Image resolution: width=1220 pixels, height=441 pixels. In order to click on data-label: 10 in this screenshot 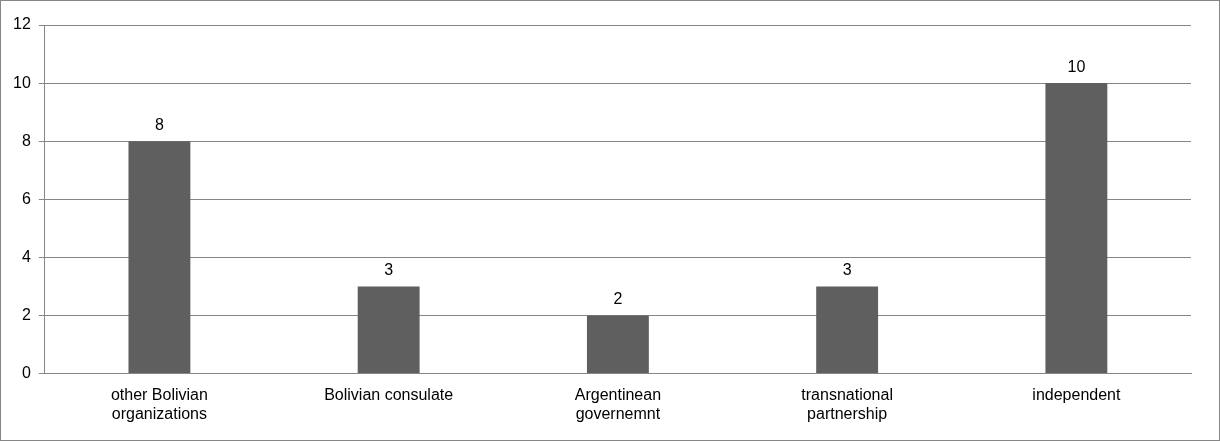, I will do `click(1076, 66)`.